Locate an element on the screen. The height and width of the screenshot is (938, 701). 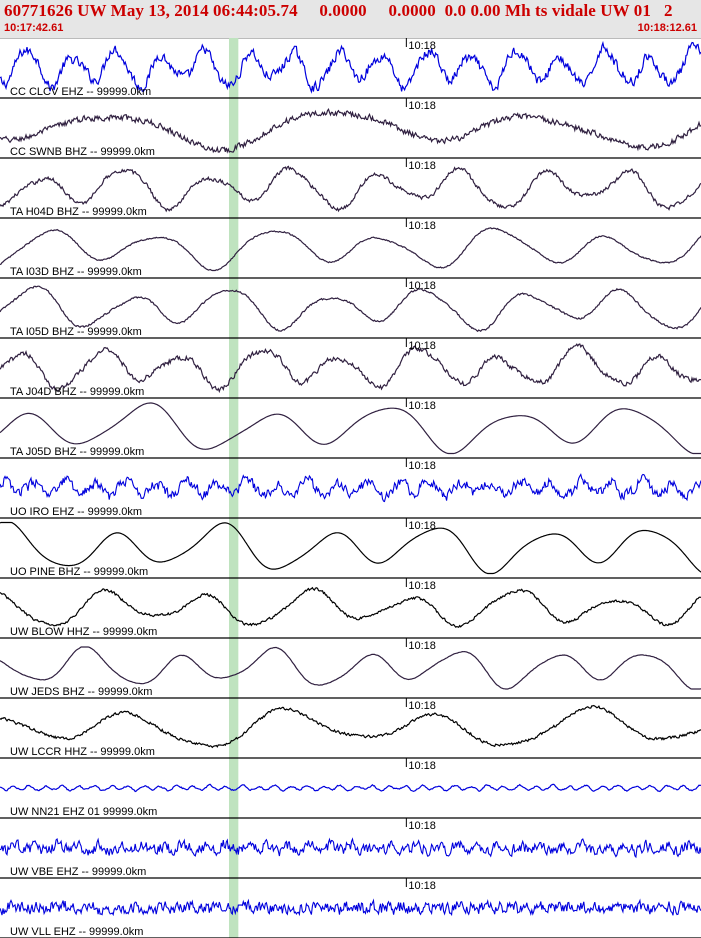
time-tick-label-3: 10:18 is located at coordinates (422, 166).